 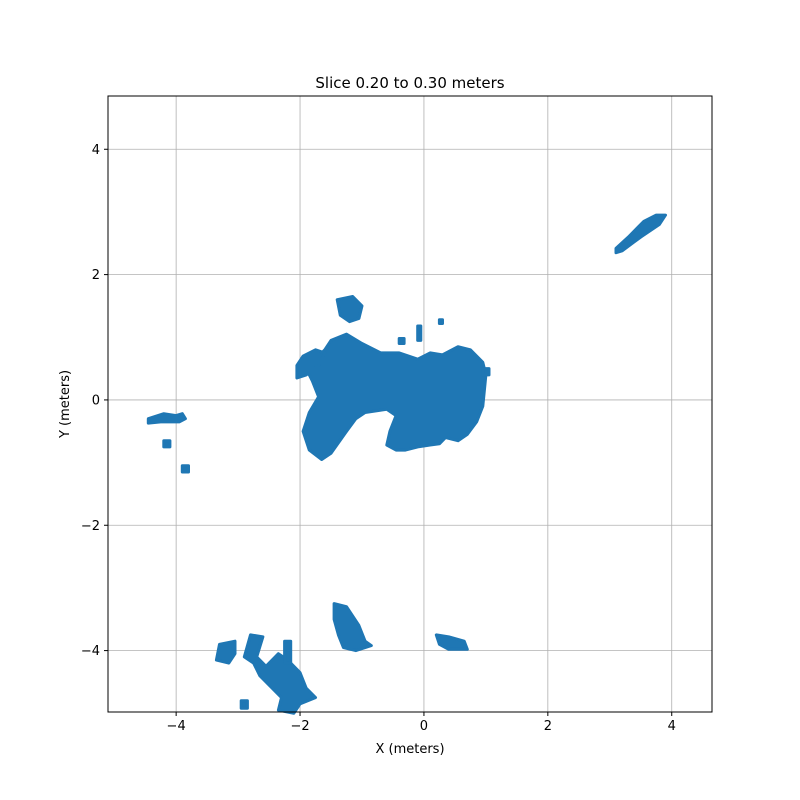 What do you see at coordinates (672, 726) in the screenshot?
I see `x-tick-label: 4` at bounding box center [672, 726].